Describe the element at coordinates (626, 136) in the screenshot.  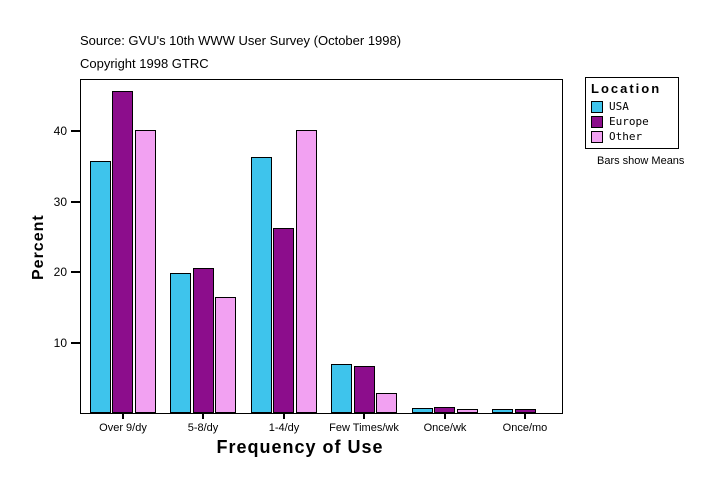
I see `legend-item-label: Other` at that location.